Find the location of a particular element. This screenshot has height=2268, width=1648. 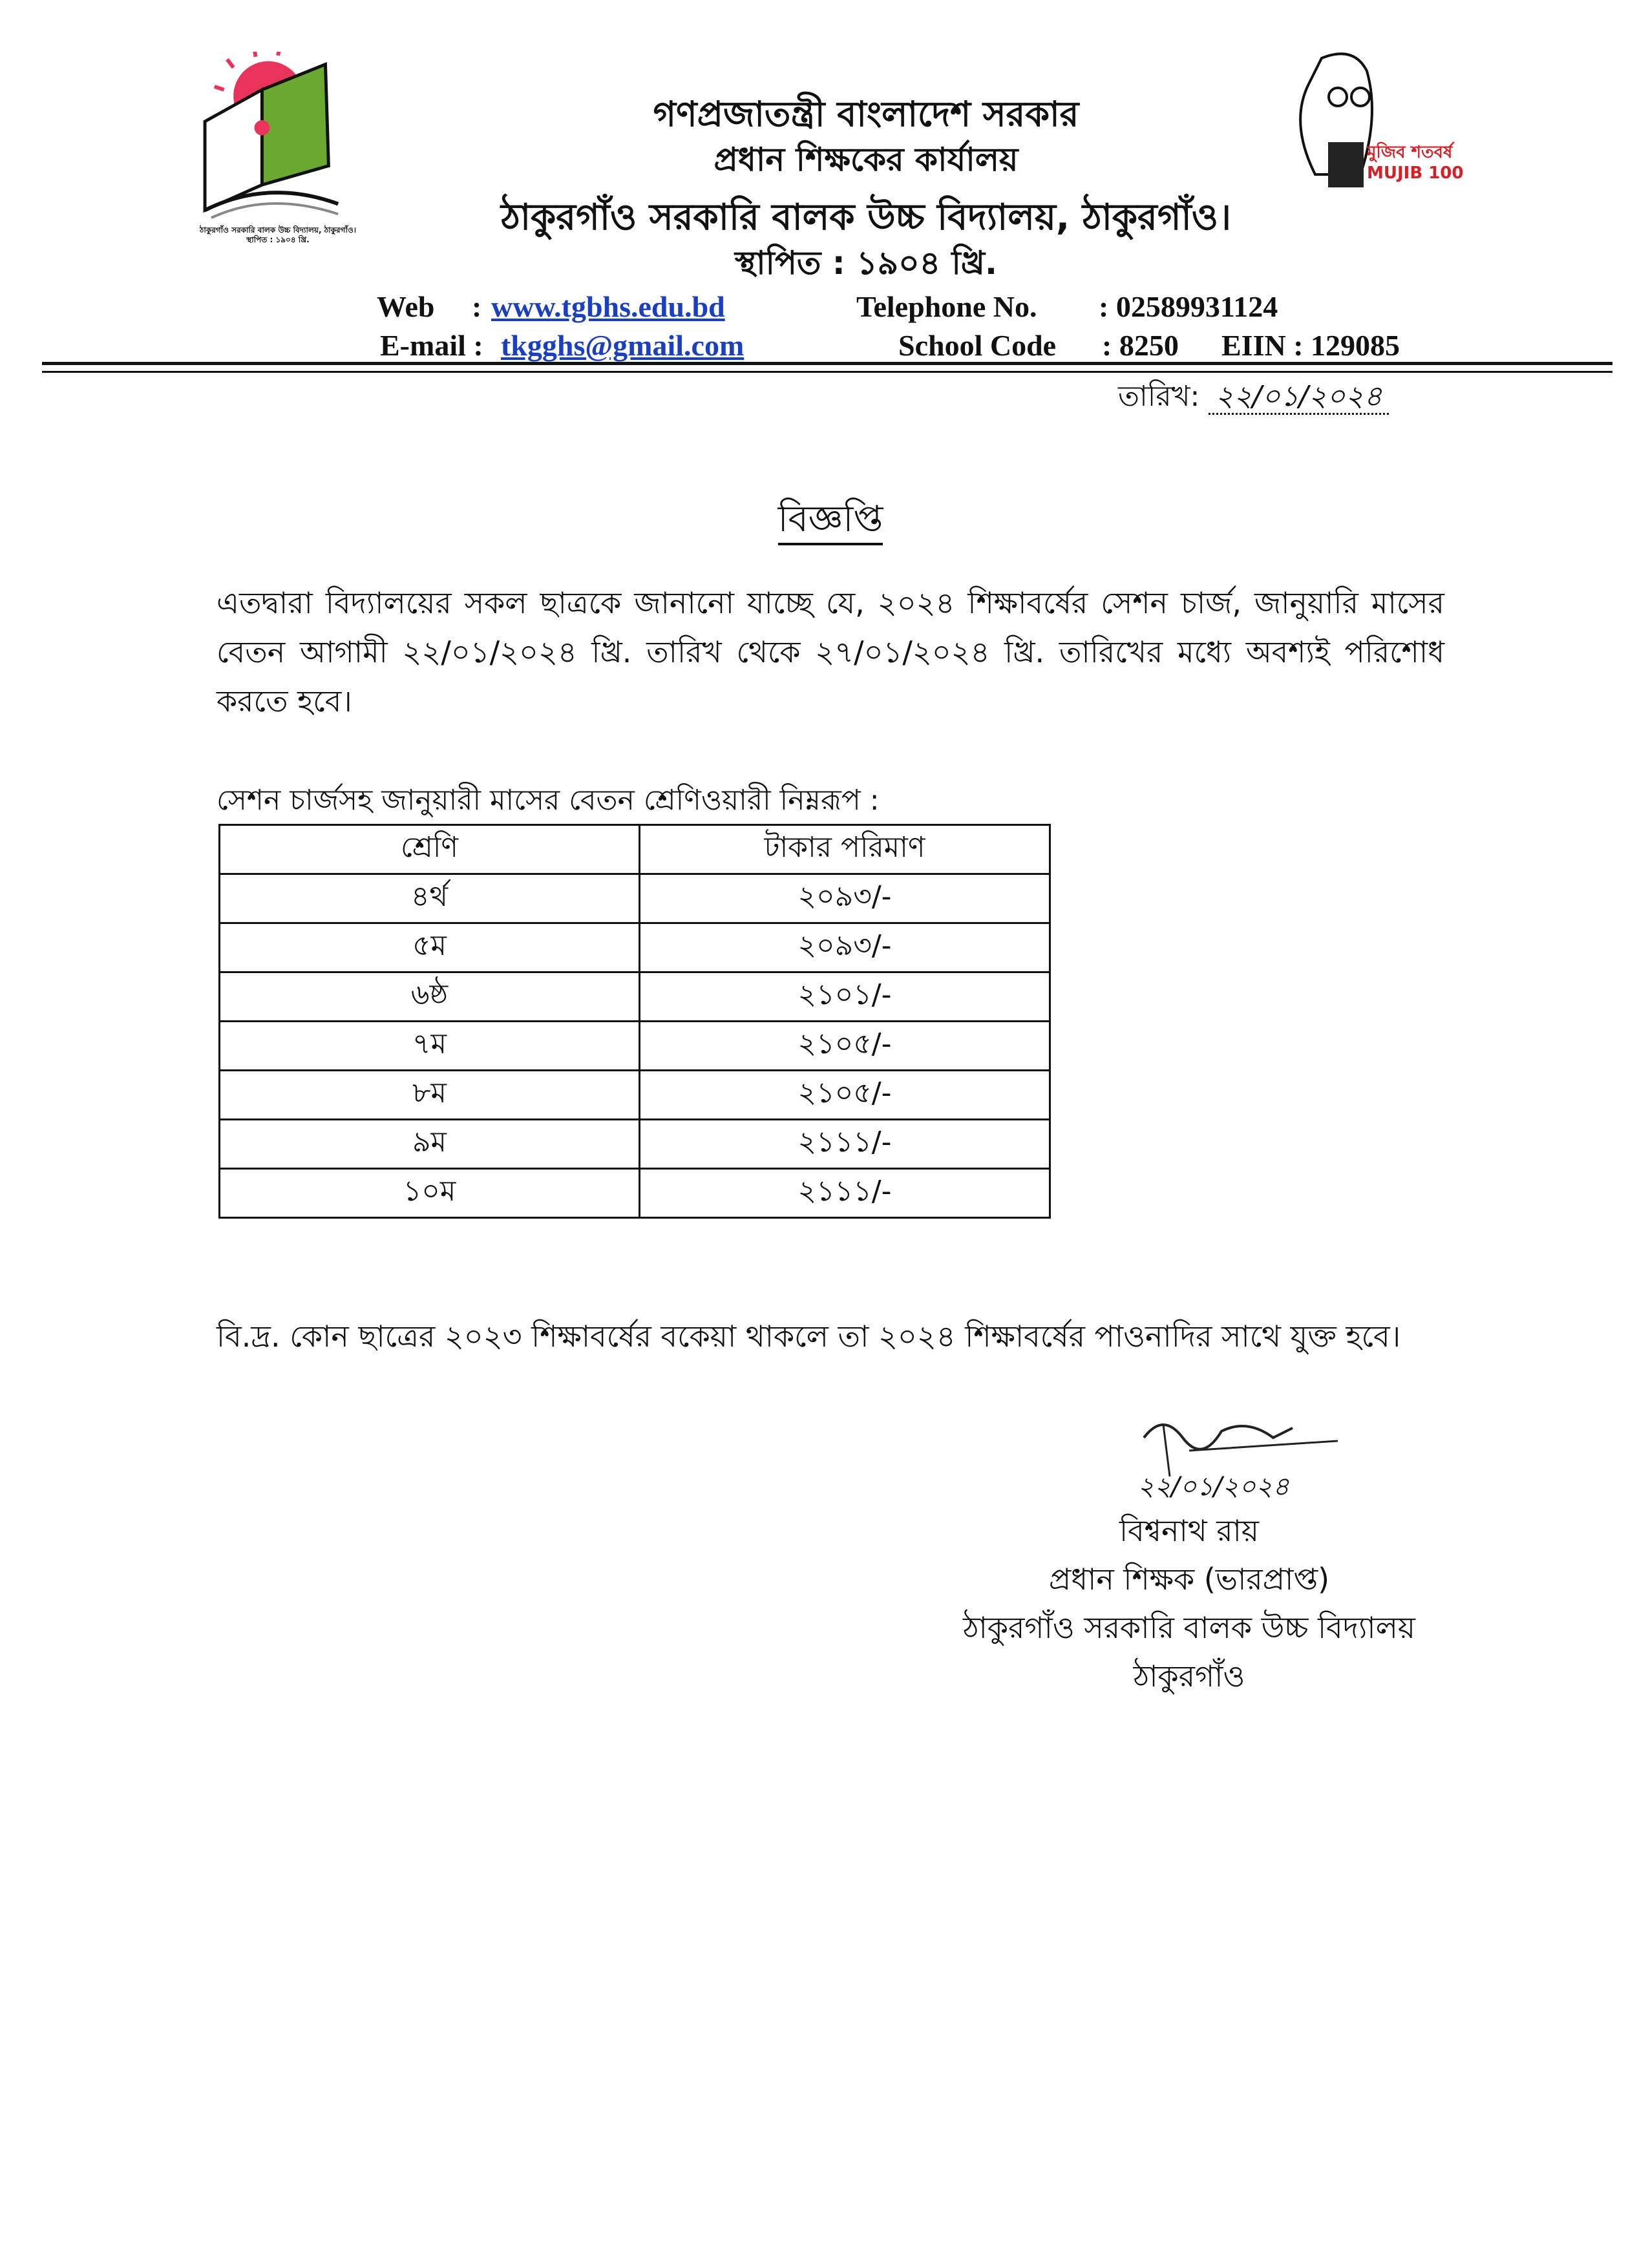

web-colon: : is located at coordinates (477, 307).